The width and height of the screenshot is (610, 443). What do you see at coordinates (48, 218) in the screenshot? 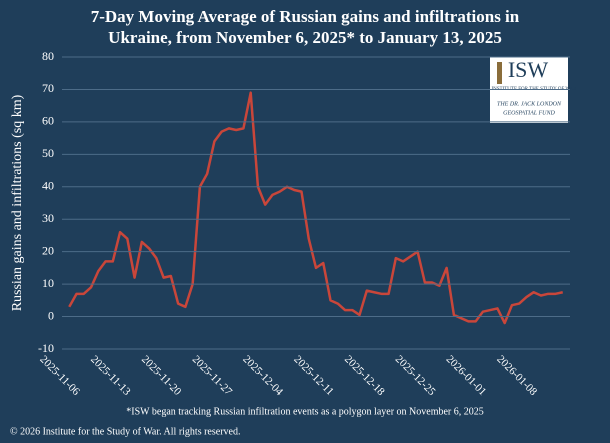
I see `y-tick-label: 30` at bounding box center [48, 218].